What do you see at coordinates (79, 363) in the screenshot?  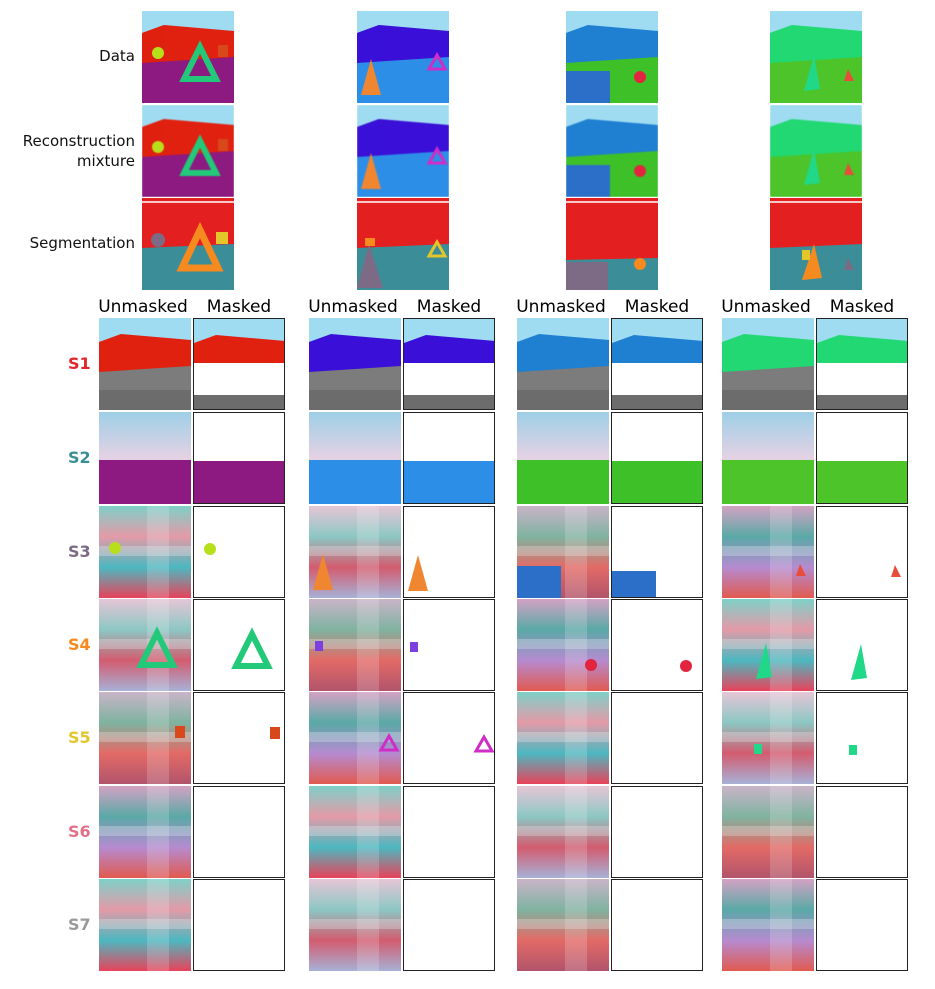 I see `slot-label-s1: S1` at bounding box center [79, 363].